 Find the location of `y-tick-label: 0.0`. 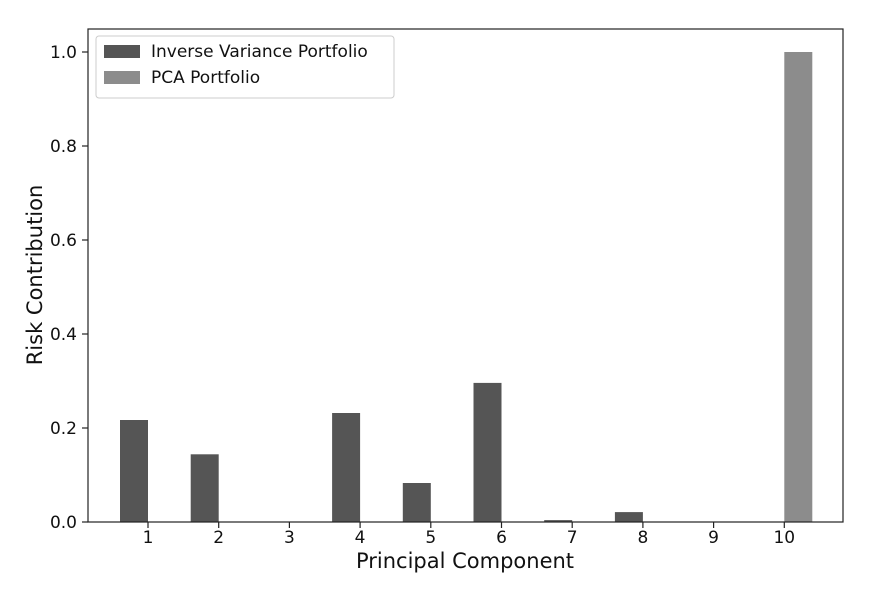

y-tick-label: 0.0 is located at coordinates (63, 523).